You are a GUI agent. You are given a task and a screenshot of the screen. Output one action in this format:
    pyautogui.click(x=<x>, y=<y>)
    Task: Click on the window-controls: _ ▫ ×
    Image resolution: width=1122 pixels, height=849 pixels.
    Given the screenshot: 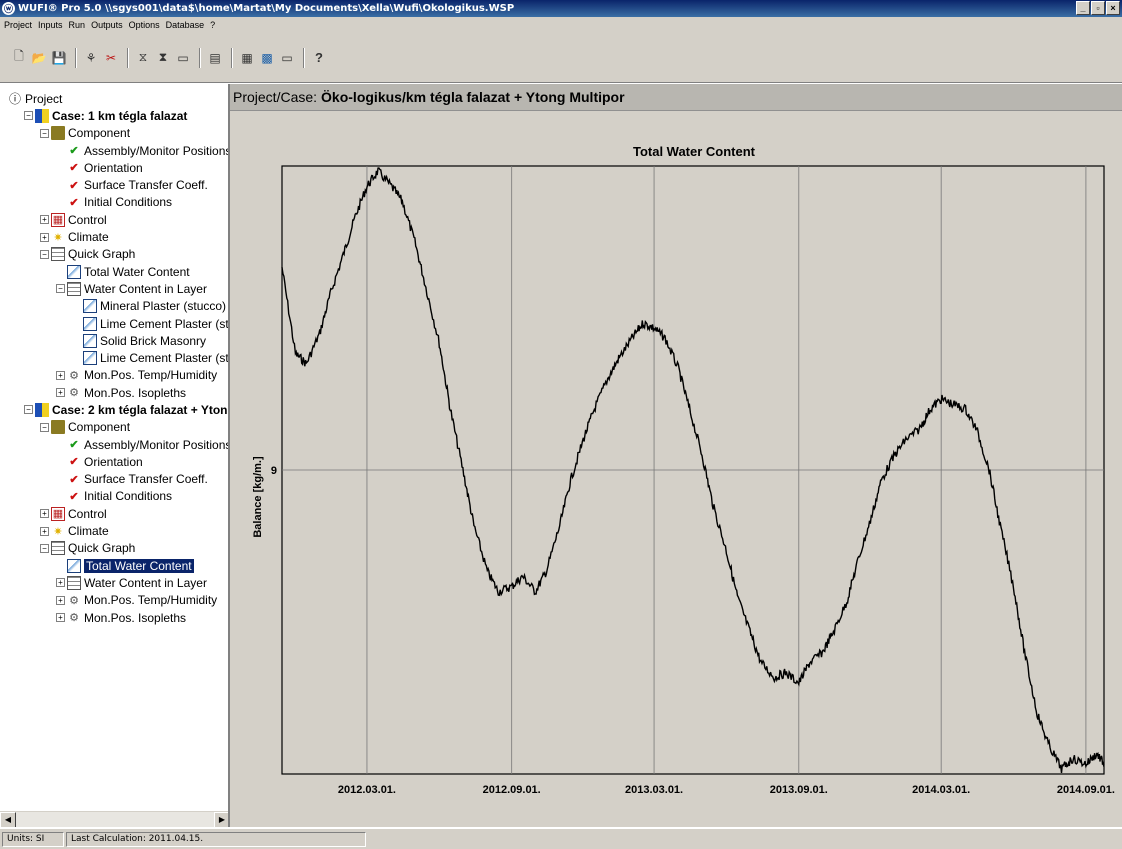 What is the action you would take?
    pyautogui.click(x=1098, y=8)
    